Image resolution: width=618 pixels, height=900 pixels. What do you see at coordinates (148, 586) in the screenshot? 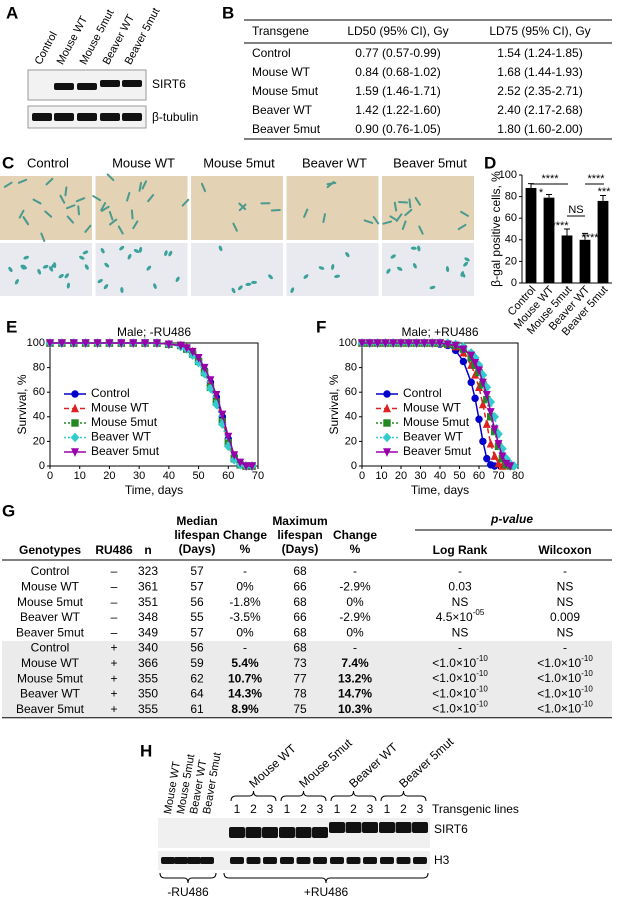
I see `table-cell: 361` at bounding box center [148, 586].